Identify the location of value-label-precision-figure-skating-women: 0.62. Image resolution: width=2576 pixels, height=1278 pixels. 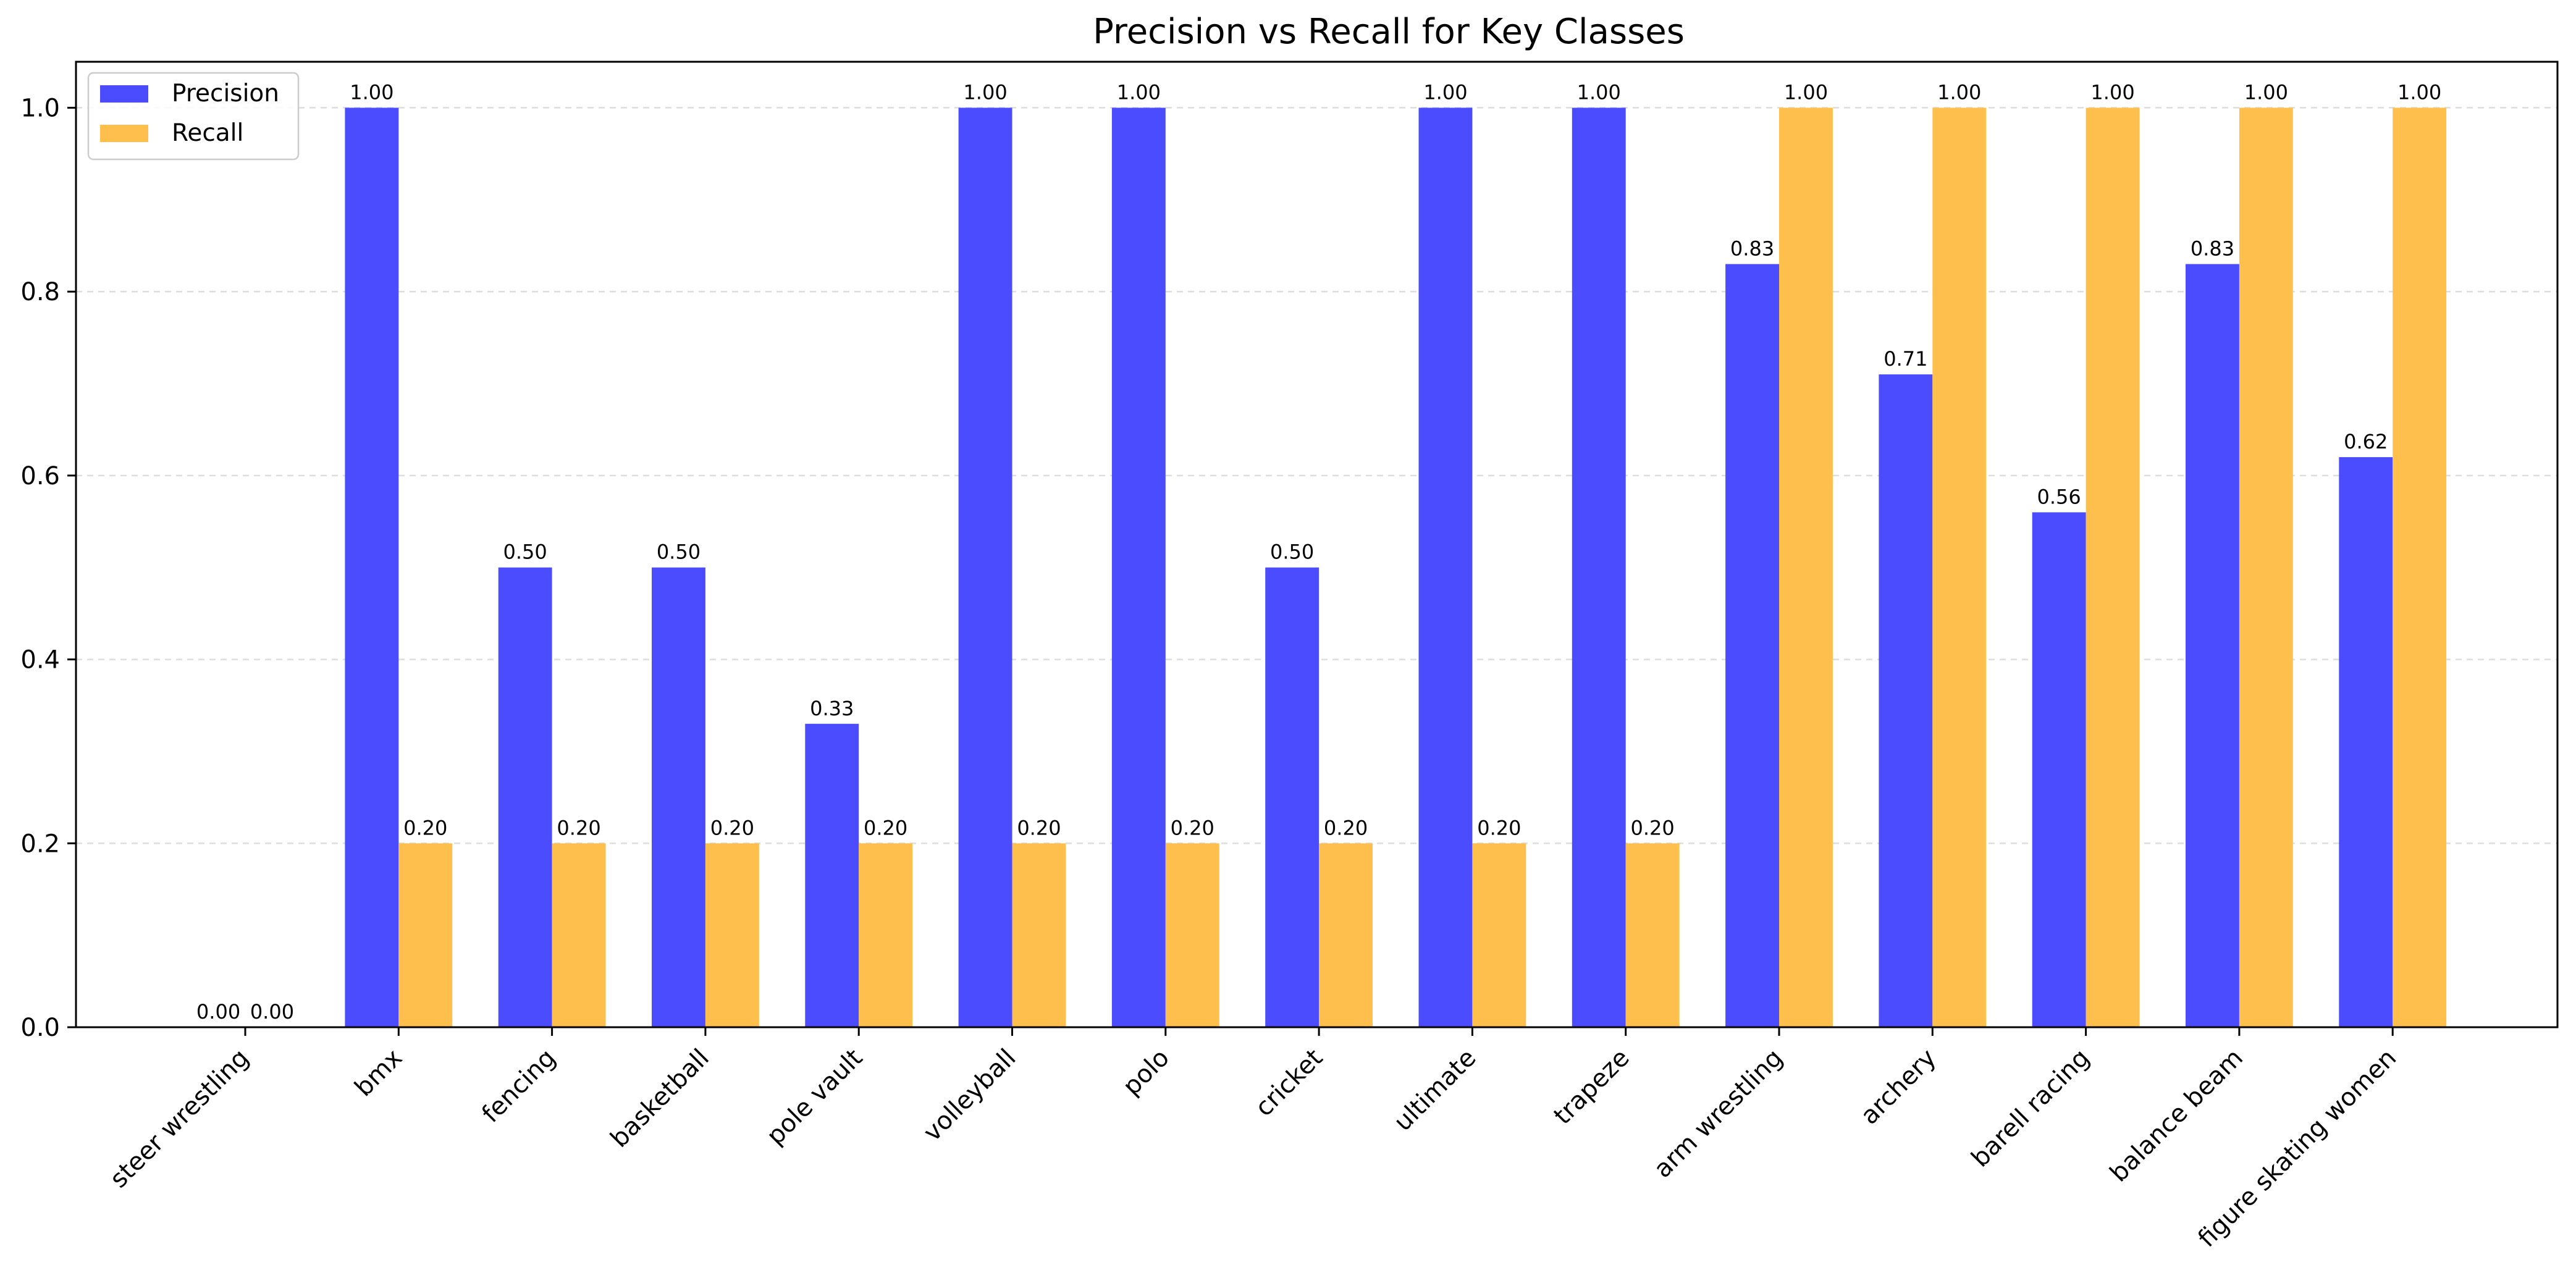
(2366, 441).